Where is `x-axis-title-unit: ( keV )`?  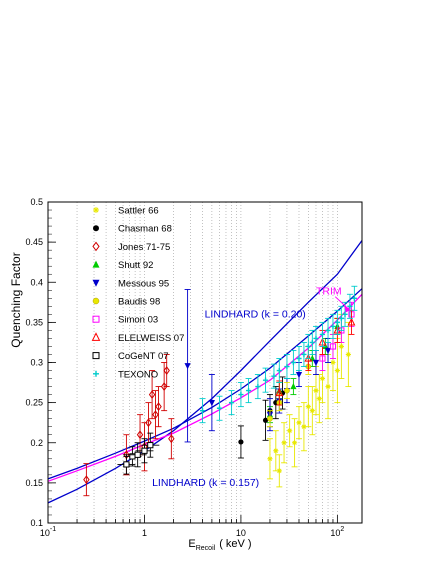
x-axis-title-unit: ( keV ) is located at coordinates (235, 544).